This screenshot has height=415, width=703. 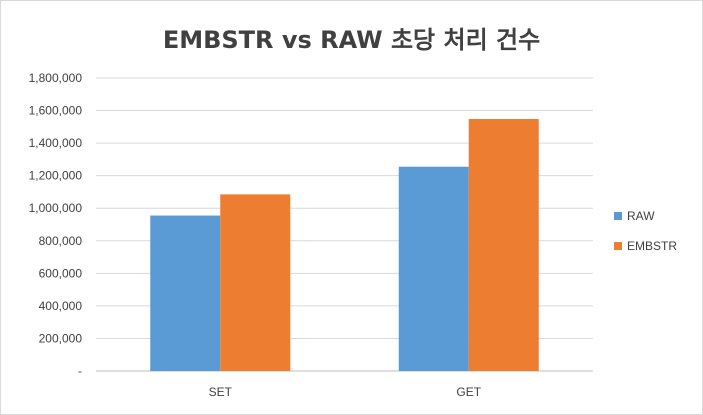 What do you see at coordinates (255, 282) in the screenshot?
I see `bar-embstr-set` at bounding box center [255, 282].